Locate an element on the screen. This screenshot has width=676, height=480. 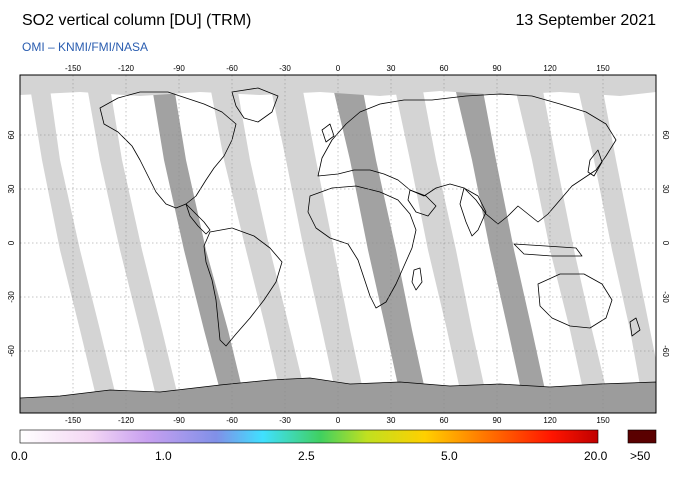
date-label: 13 September 2021 is located at coordinates (585, 20).